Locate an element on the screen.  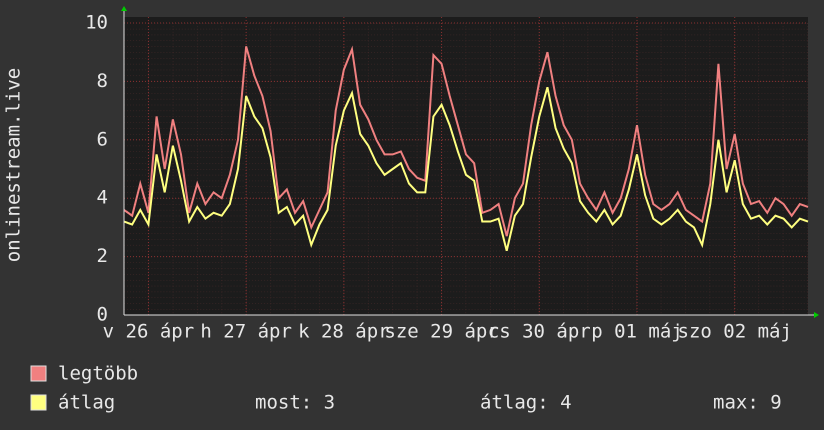
x-tick-label: cs 30 ápr is located at coordinates (539, 332).